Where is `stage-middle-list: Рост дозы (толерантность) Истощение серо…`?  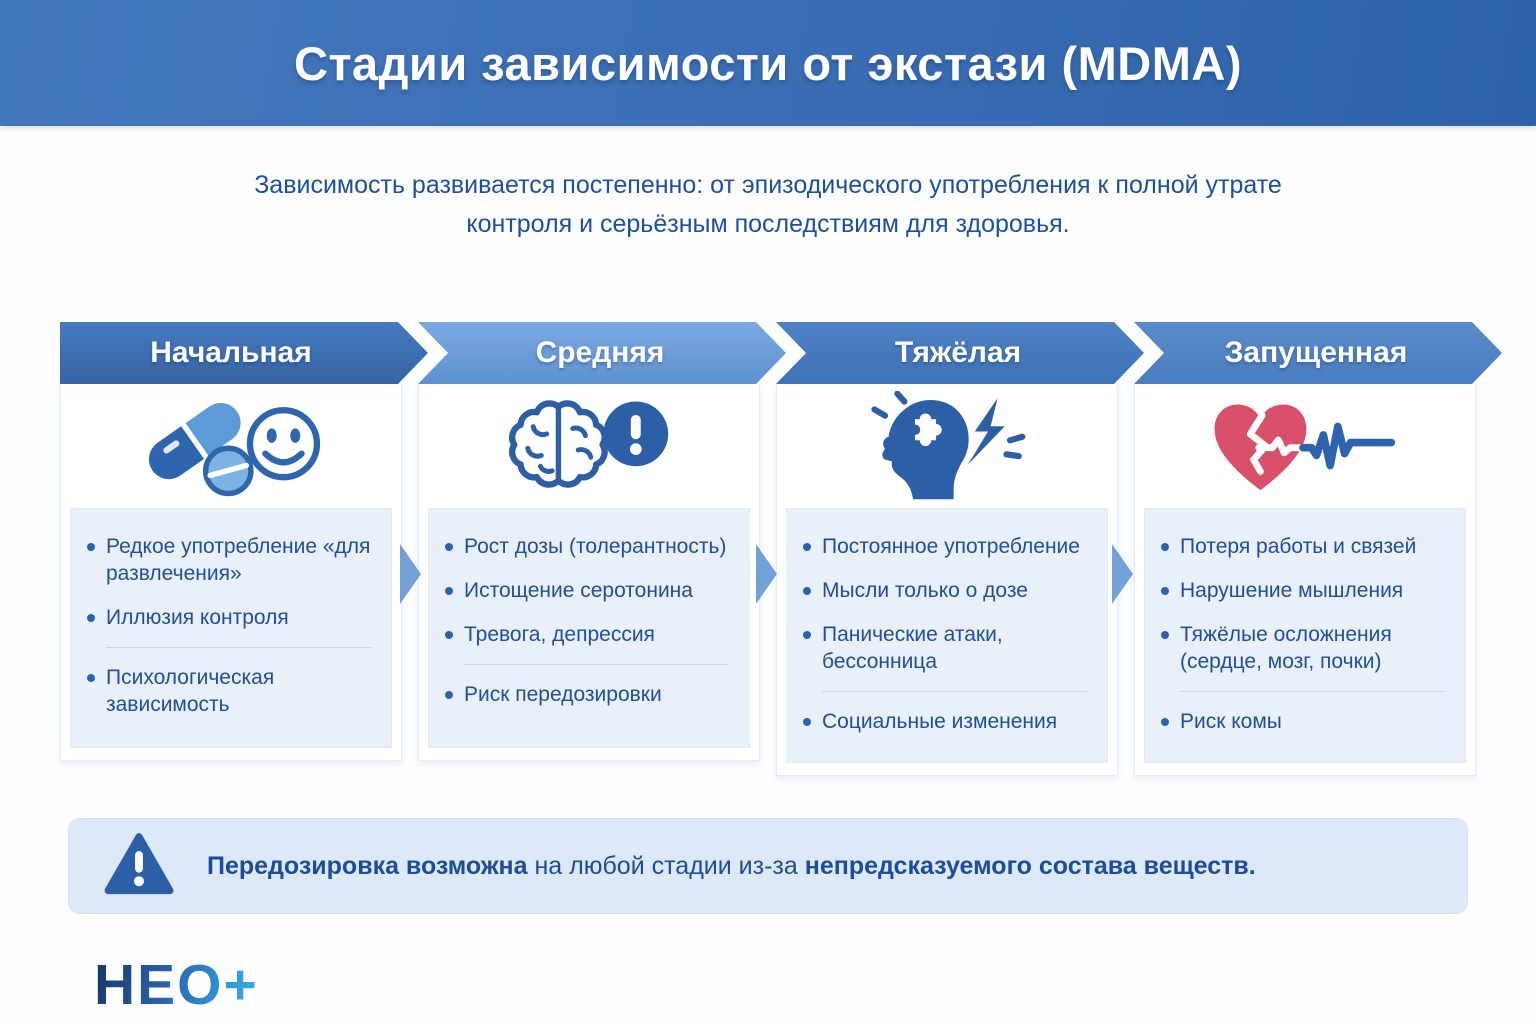 stage-middle-list: Рост дозы (толерантность) Истощение серо… is located at coordinates (589, 628).